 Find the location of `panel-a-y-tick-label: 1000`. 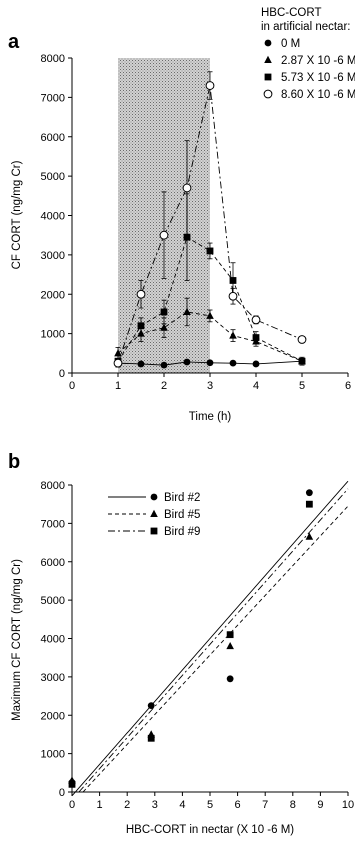

panel-a-y-tick-label: 1000 is located at coordinates (53, 335).